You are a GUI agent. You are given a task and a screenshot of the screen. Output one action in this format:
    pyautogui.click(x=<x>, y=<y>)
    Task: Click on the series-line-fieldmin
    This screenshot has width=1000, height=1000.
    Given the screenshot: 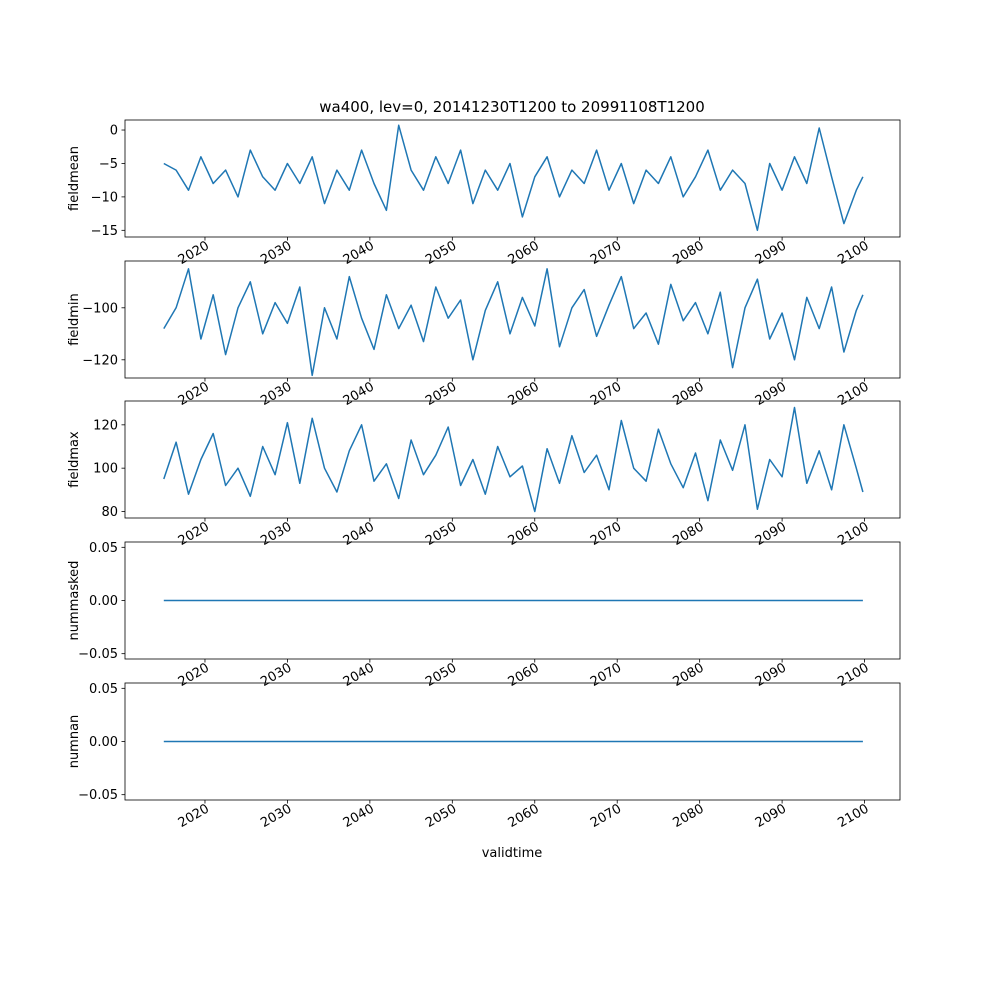 What is the action you would take?
    pyautogui.click(x=513, y=322)
    